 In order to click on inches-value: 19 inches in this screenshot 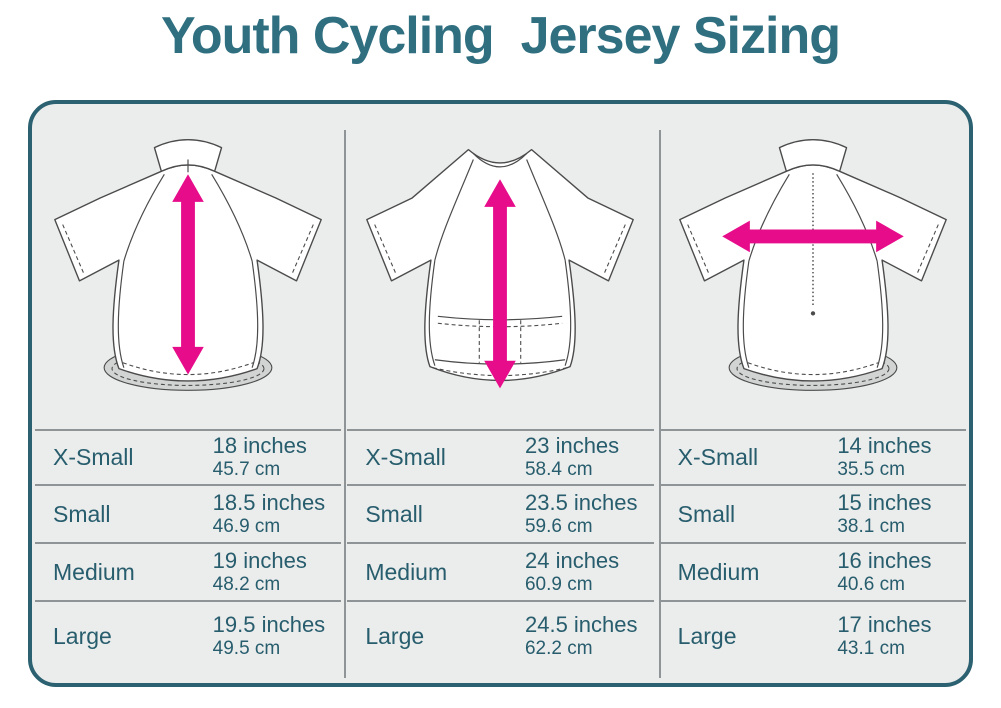, I will do `click(259, 560)`.